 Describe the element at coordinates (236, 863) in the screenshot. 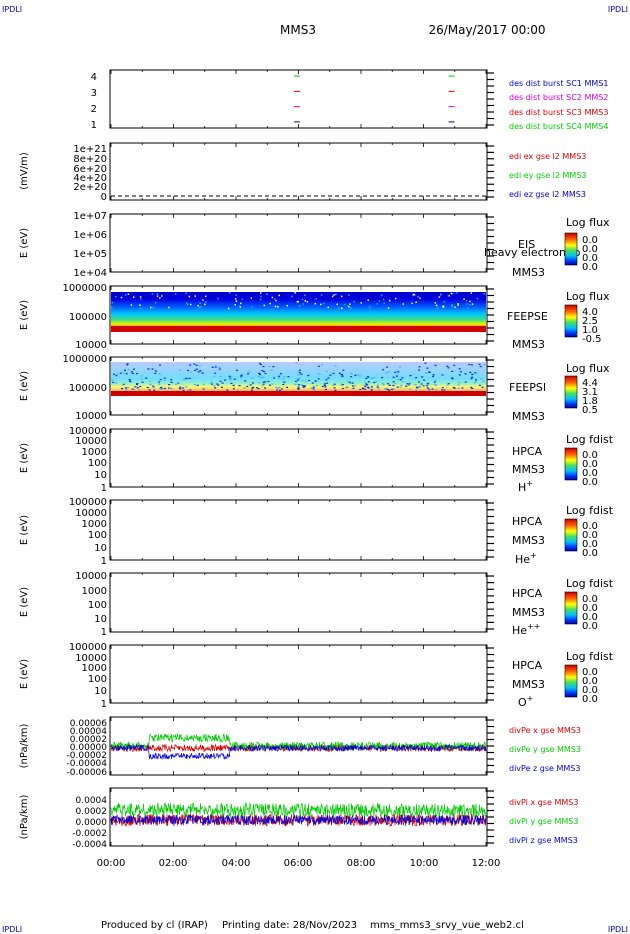

I see `time-tick-label: 04:00` at that location.